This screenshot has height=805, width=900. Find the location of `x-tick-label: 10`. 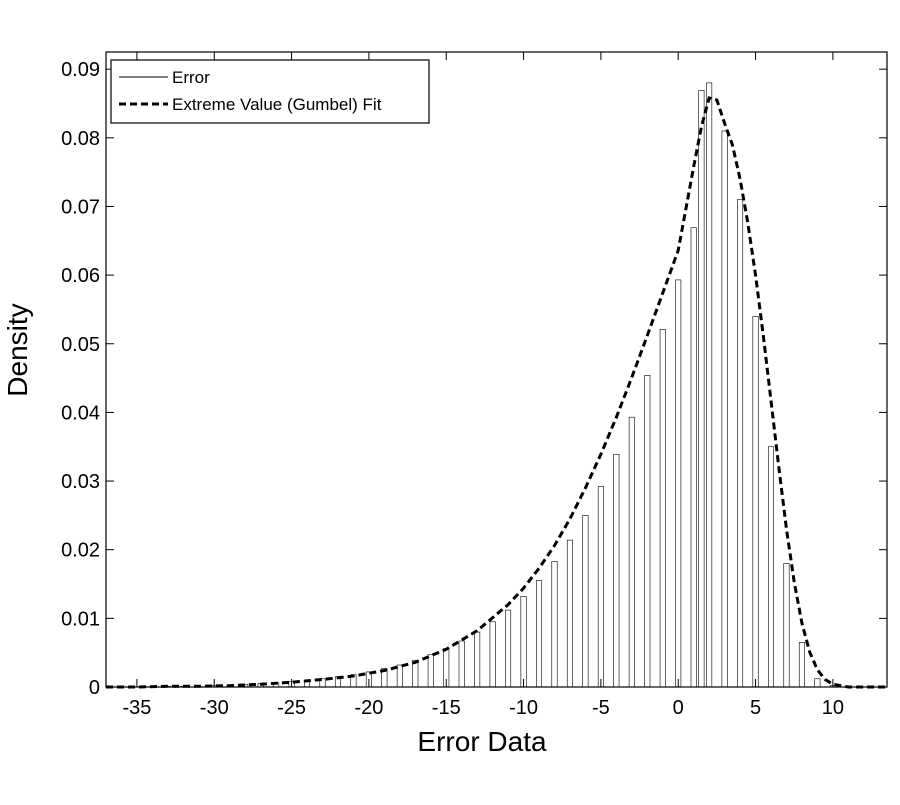

x-tick-label: 10 is located at coordinates (833, 708).